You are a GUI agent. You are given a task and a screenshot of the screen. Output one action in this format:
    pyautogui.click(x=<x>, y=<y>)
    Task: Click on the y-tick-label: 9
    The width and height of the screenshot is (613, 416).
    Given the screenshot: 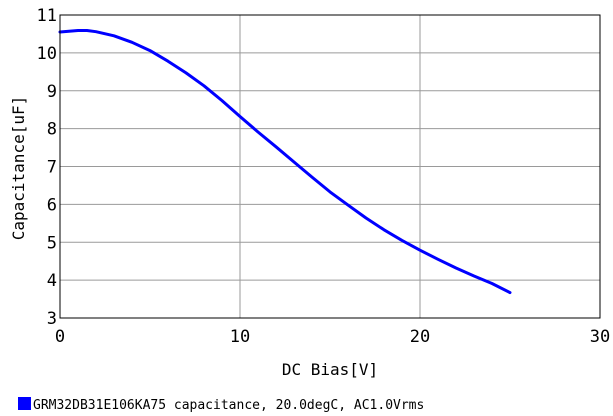 What is the action you would take?
    pyautogui.click(x=52, y=92)
    